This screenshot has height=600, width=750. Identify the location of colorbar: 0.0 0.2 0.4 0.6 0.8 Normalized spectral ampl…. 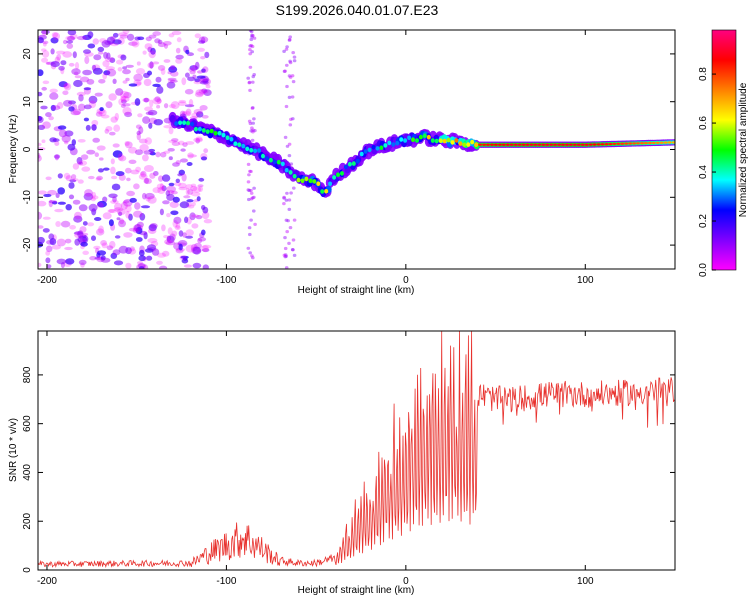
(723, 153).